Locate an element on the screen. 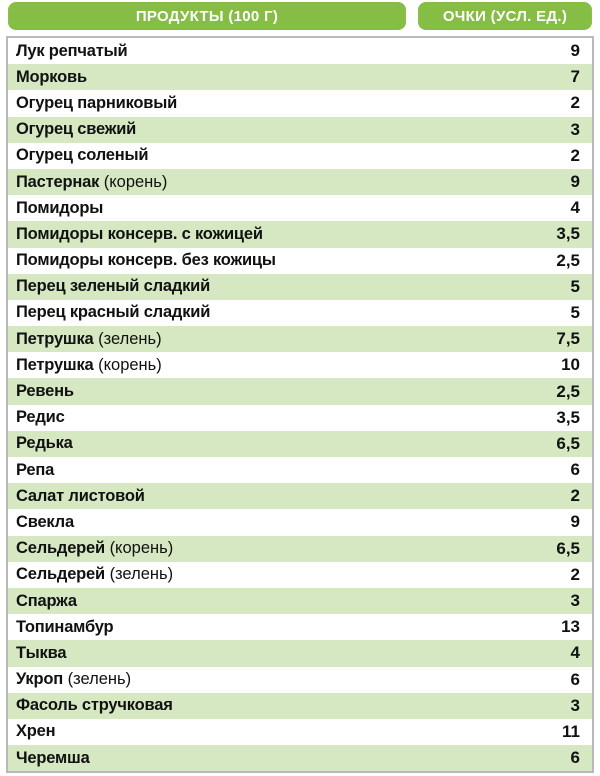 The width and height of the screenshot is (600, 776). table-row: Перец зеленый сладкий 5 is located at coordinates (300, 286).